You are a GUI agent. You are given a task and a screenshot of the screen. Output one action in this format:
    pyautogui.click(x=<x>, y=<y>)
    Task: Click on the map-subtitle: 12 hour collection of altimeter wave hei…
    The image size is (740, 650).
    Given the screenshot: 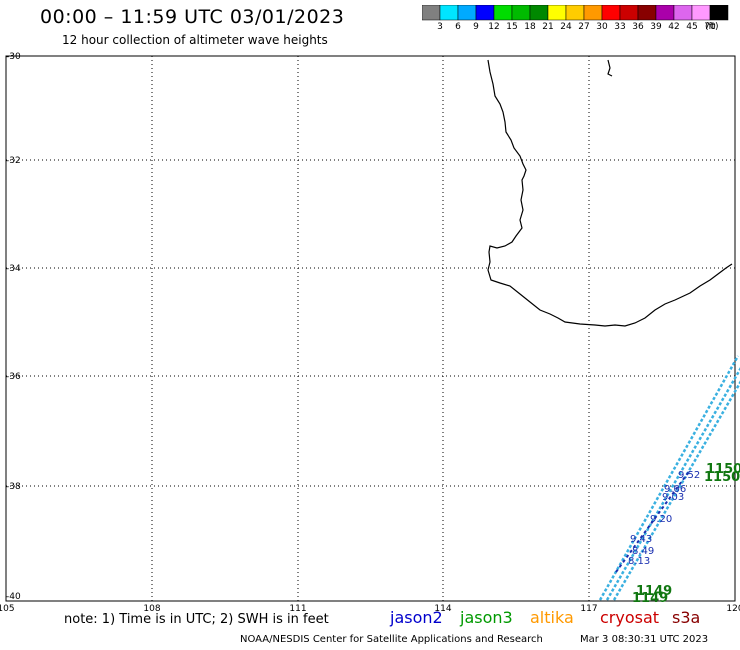 What is the action you would take?
    pyautogui.click(x=195, y=40)
    